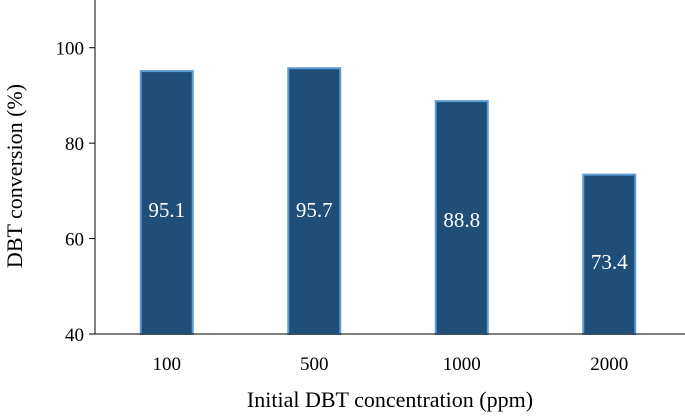 The height and width of the screenshot is (417, 685). What do you see at coordinates (390, 399) in the screenshot?
I see `x-axis-title: Initial DBT concentration (ppm)` at bounding box center [390, 399].